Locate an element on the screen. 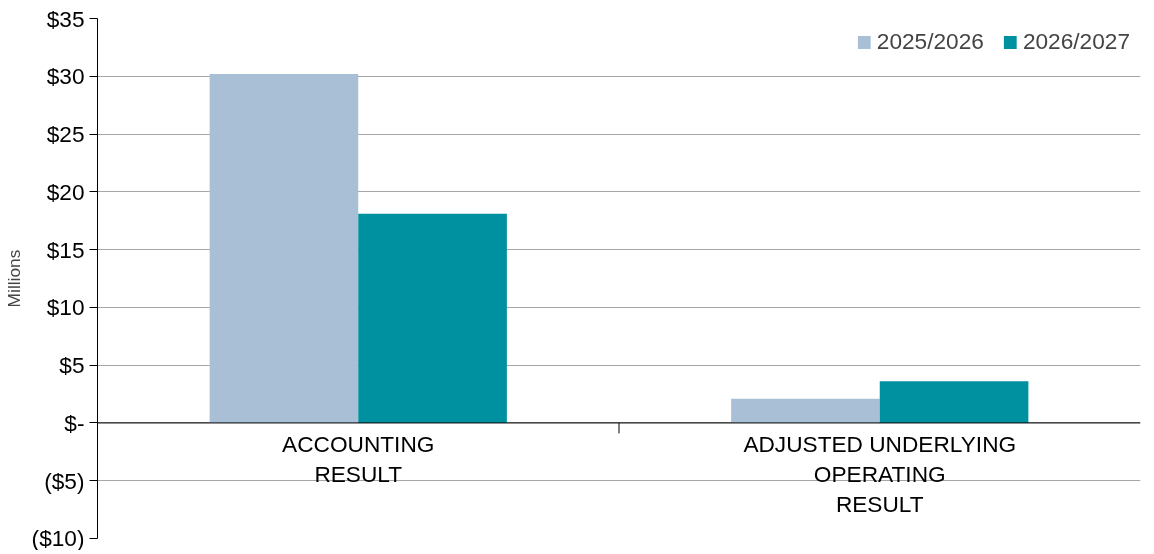 The width and height of the screenshot is (1154, 554). x-tick-label: ADJUSTED UNDERLYING OPERATING RESULT is located at coordinates (880, 473).